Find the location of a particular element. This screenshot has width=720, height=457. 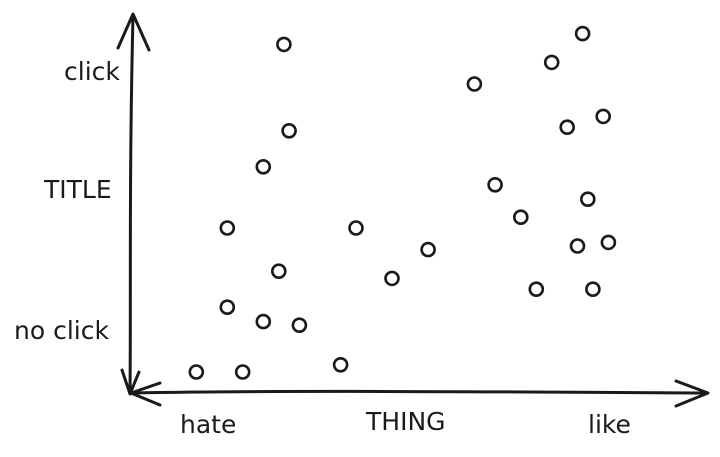

x-axis-arrowhead is located at coordinates (692, 393).